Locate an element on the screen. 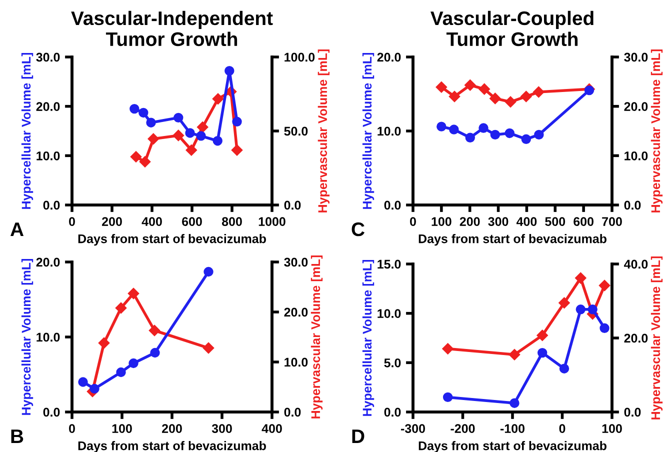 The height and width of the screenshot is (452, 665). x-tick-label: -200 is located at coordinates (462, 428).